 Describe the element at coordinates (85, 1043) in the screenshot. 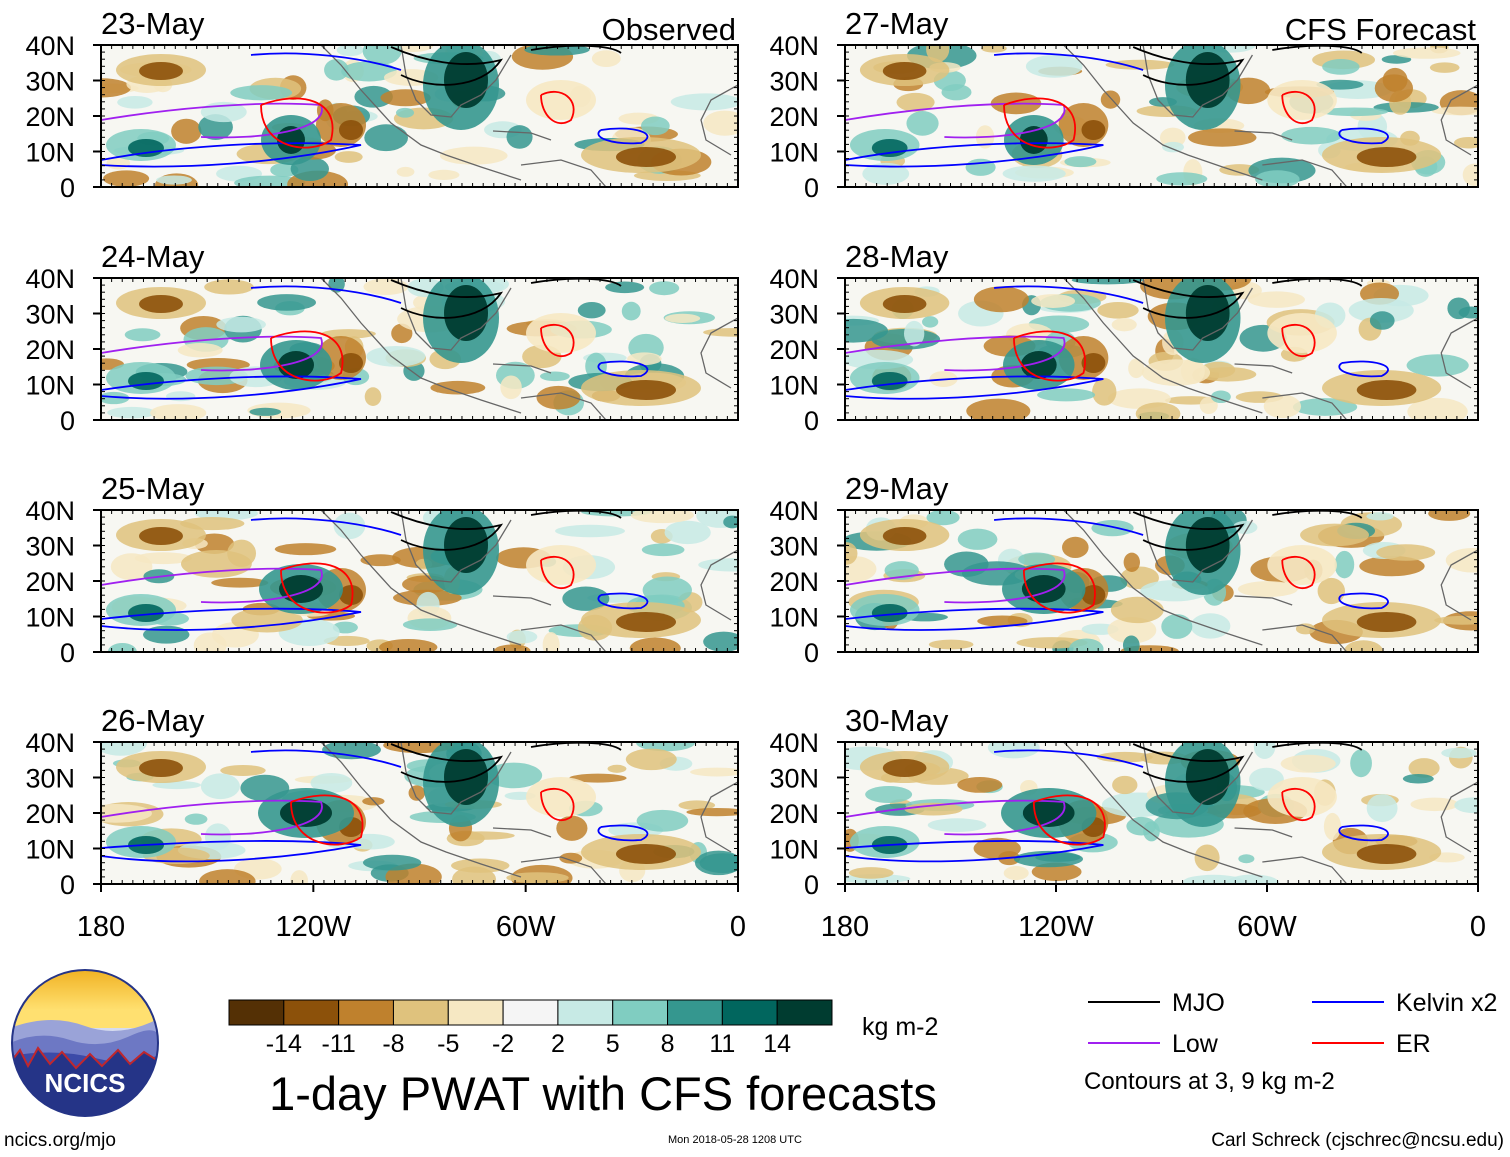

I see `ncics-logo: NCICS` at that location.